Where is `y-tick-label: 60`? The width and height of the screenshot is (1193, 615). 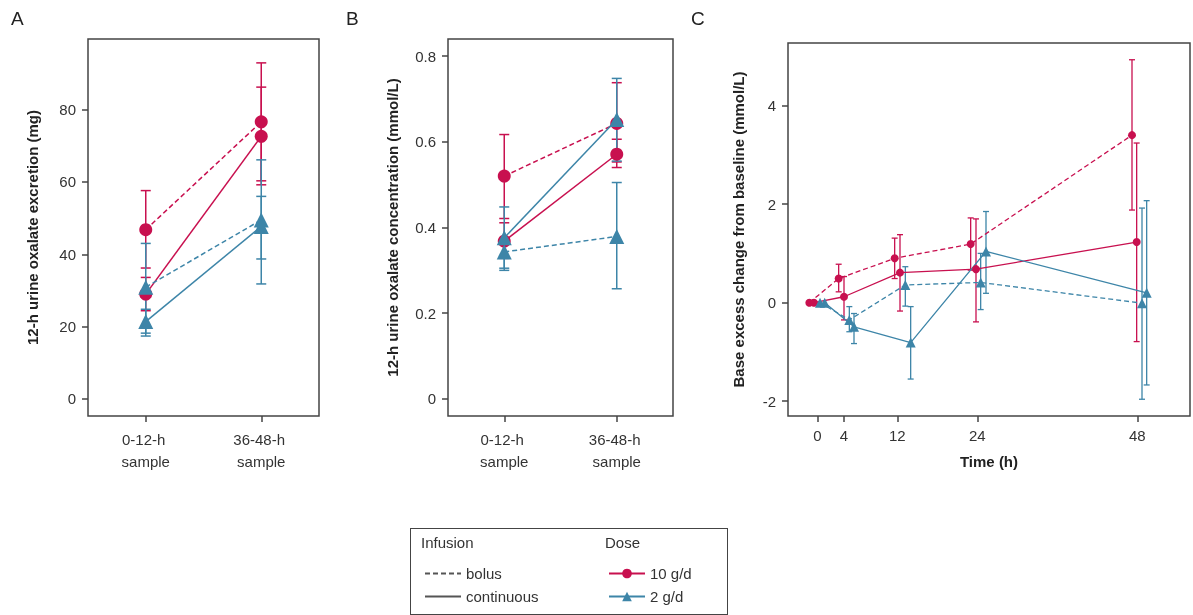 y-tick-label: 60 is located at coordinates (67, 182).